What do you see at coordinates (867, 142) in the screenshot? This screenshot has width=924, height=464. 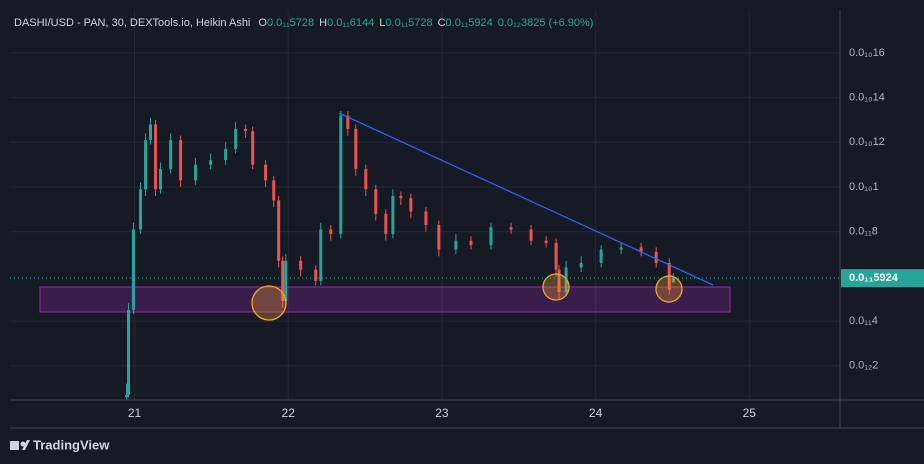 I see `y-tick-label: 0.0₁₀12` at bounding box center [867, 142].